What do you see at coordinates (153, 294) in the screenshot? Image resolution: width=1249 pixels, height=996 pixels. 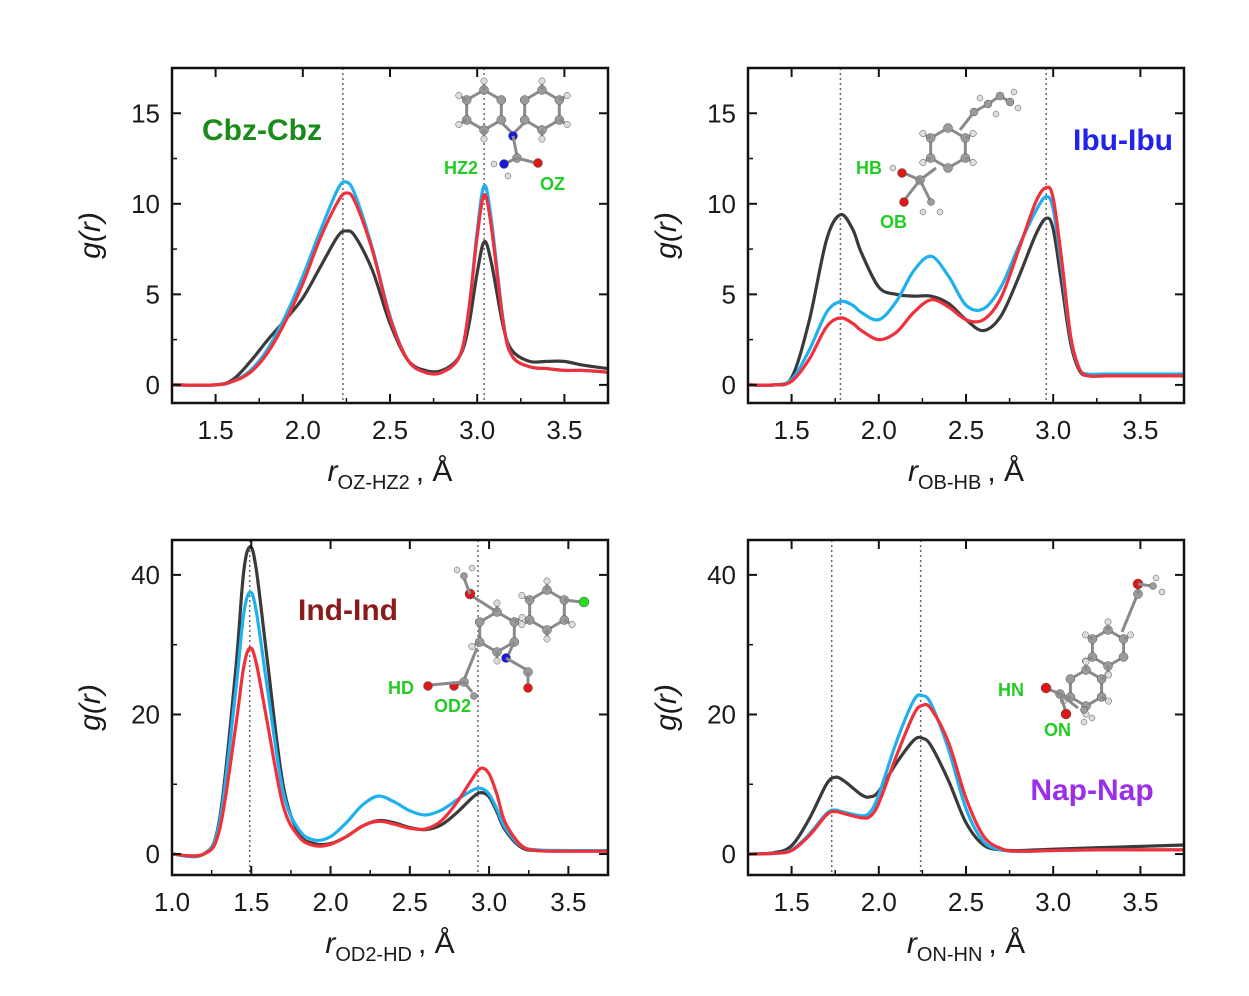 I see `y-tick-label: 5` at bounding box center [153, 294].